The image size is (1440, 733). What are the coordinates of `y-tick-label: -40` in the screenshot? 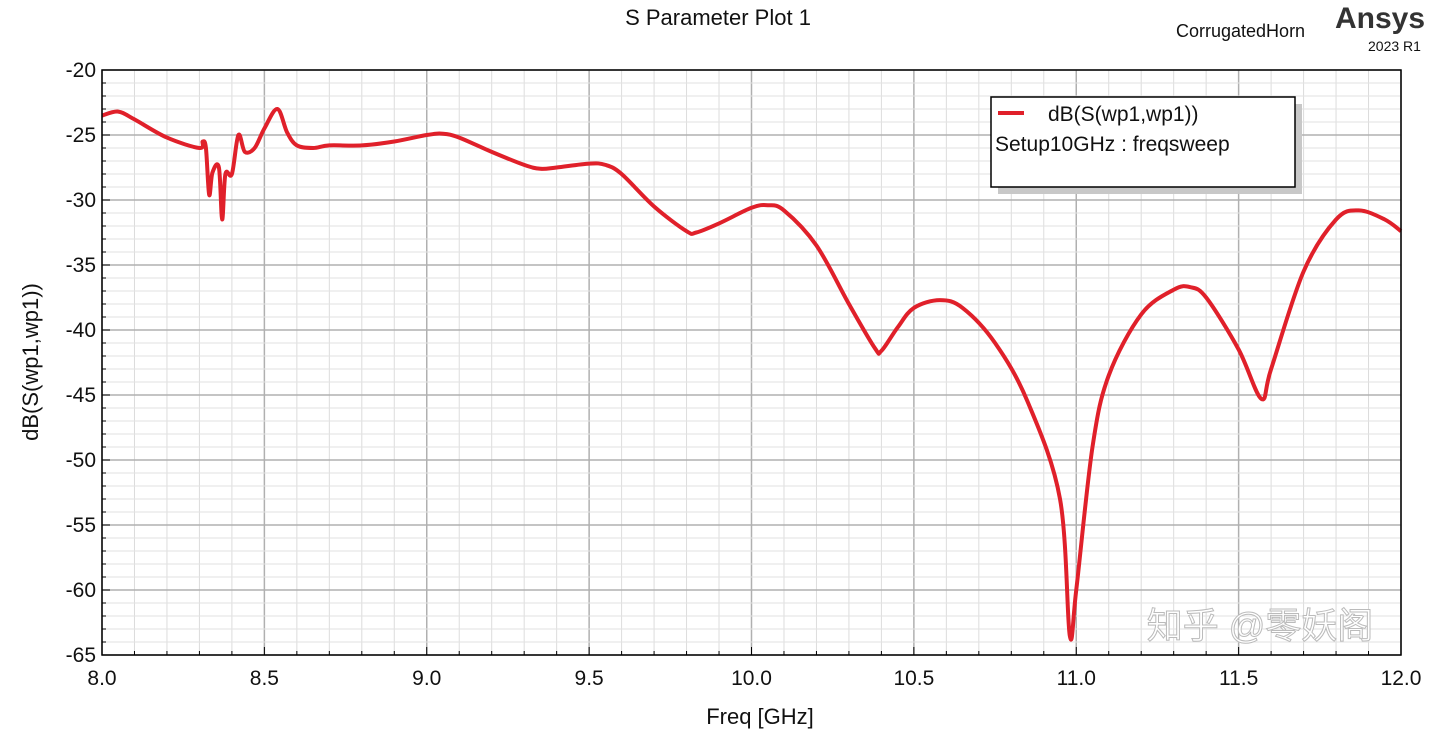 It's located at (81, 330).